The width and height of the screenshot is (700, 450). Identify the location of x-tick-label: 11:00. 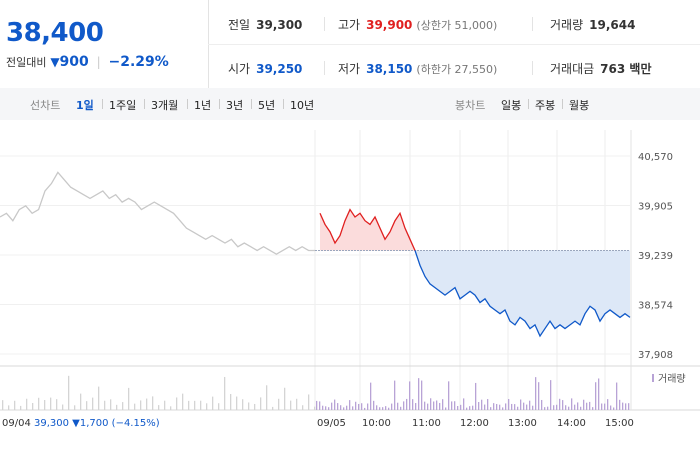
(426, 423).